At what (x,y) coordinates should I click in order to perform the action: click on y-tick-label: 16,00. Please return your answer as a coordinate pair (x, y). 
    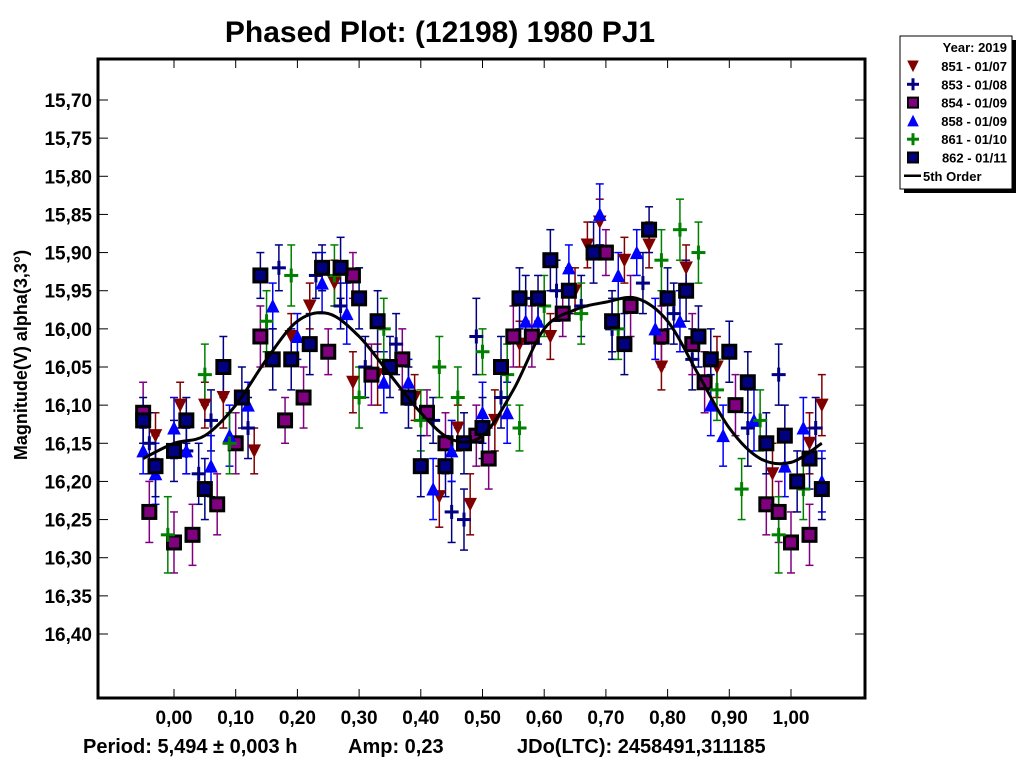
    Looking at the image, I should click on (68, 330).